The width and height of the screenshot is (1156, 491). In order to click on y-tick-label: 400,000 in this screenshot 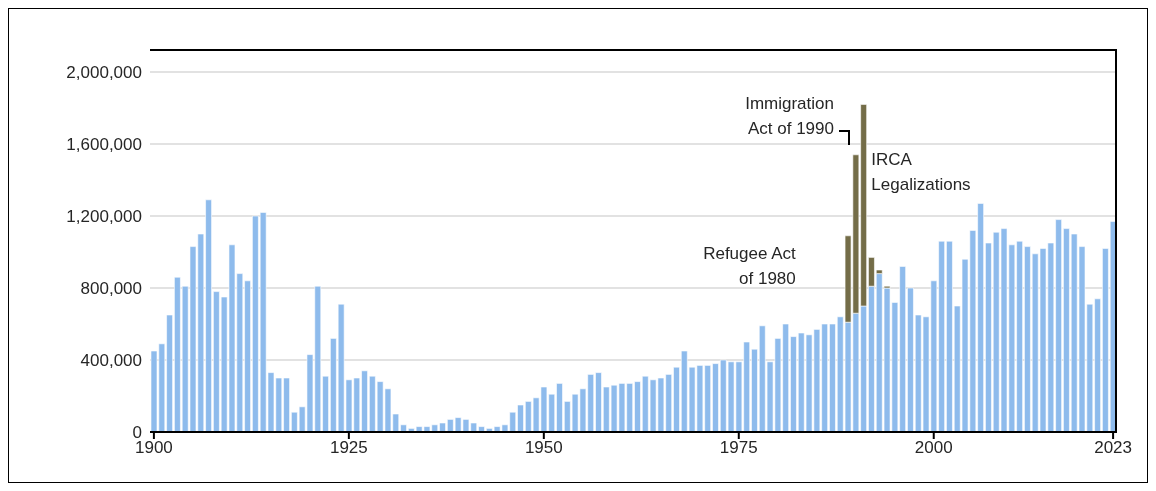, I will do `click(111, 361)`.